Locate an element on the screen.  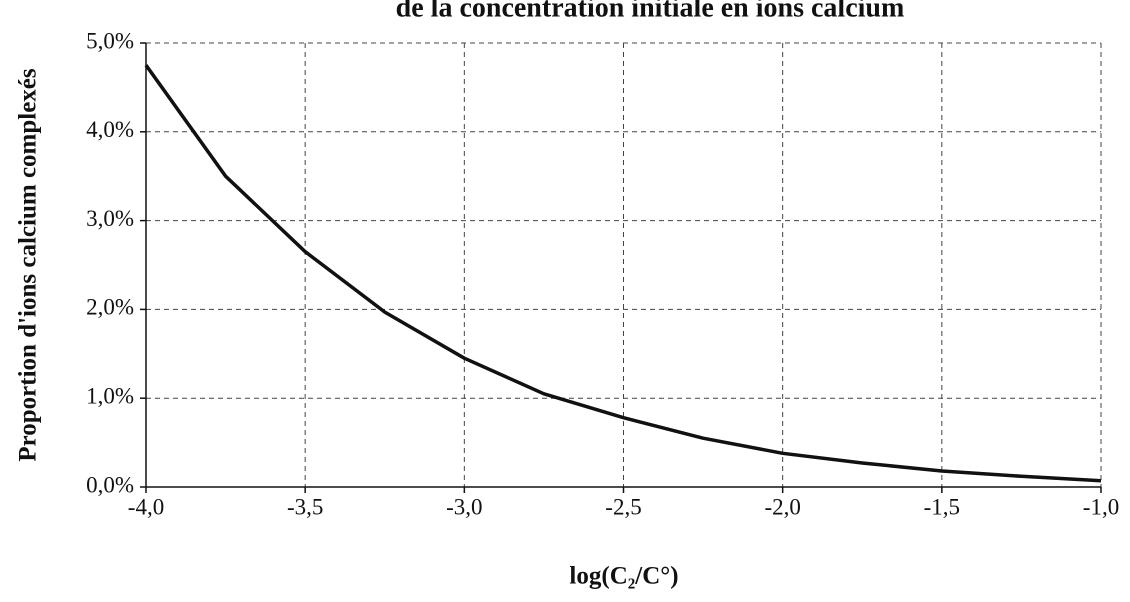
x-tick-label: -1,0 is located at coordinates (1101, 506).